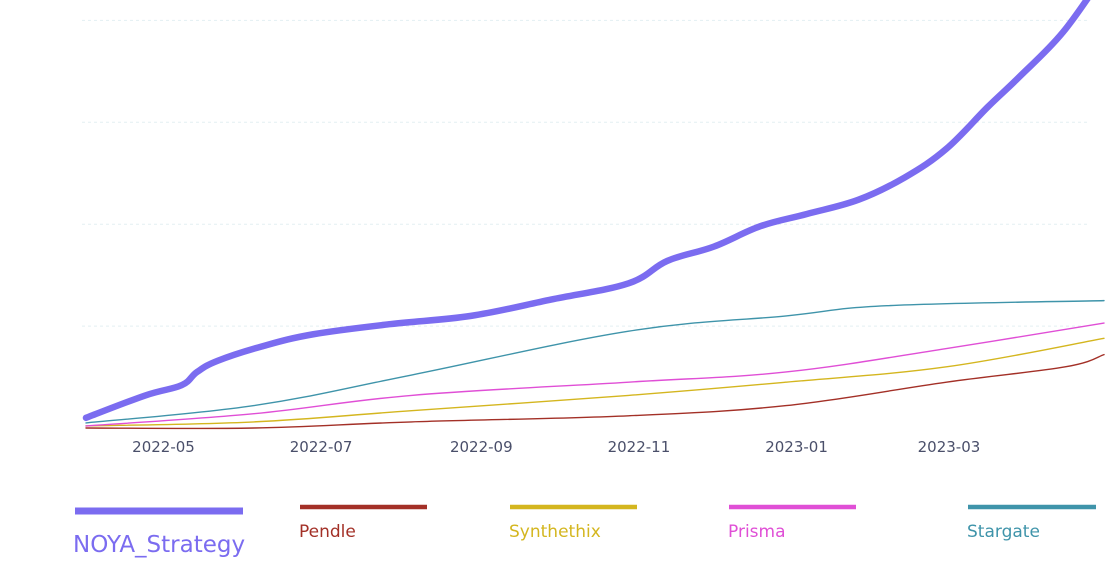 This screenshot has height=562, width=1106. What do you see at coordinates (639, 447) in the screenshot?
I see `x-tick-label-3: 2022-11` at bounding box center [639, 447].